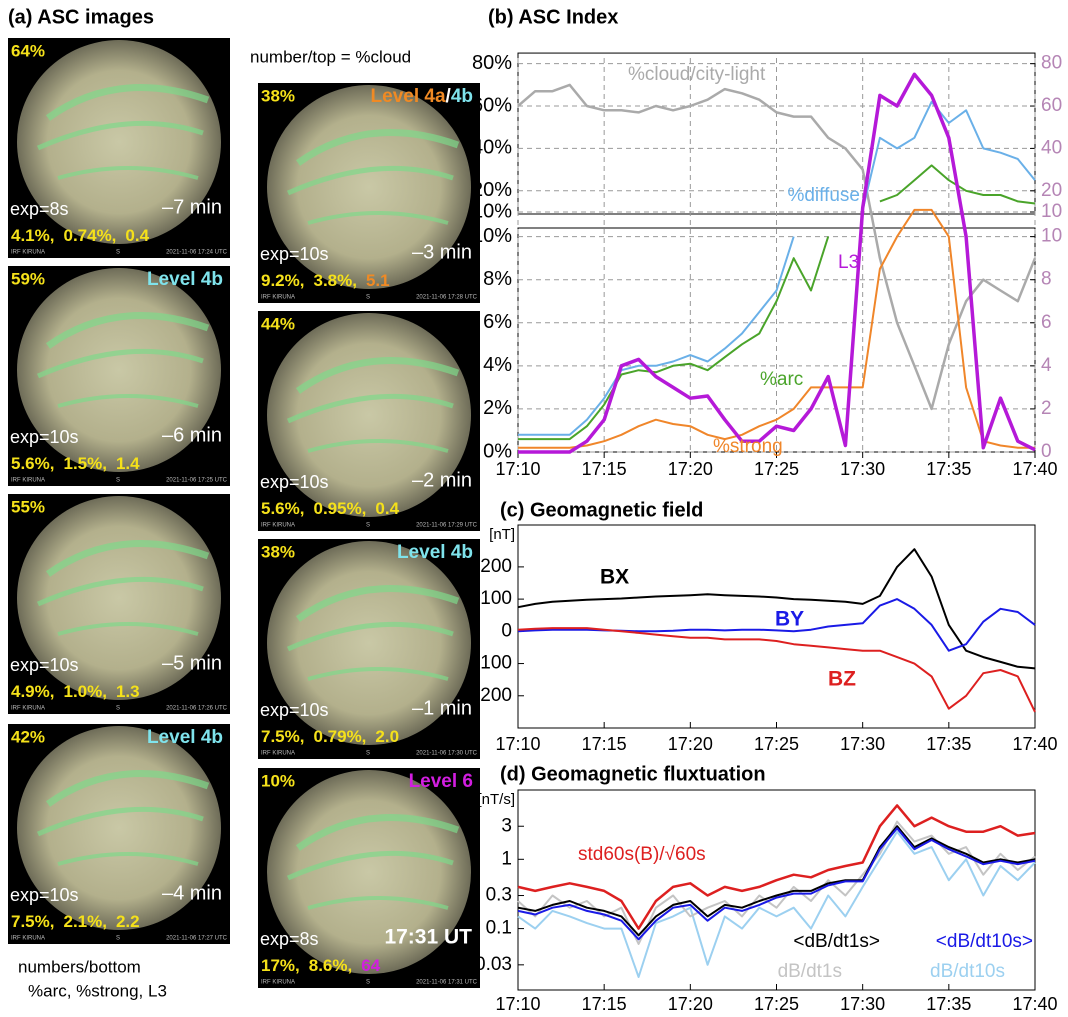  Describe the element at coordinates (1046, 408) in the screenshot. I see `y2-tick-label: 2` at that location.